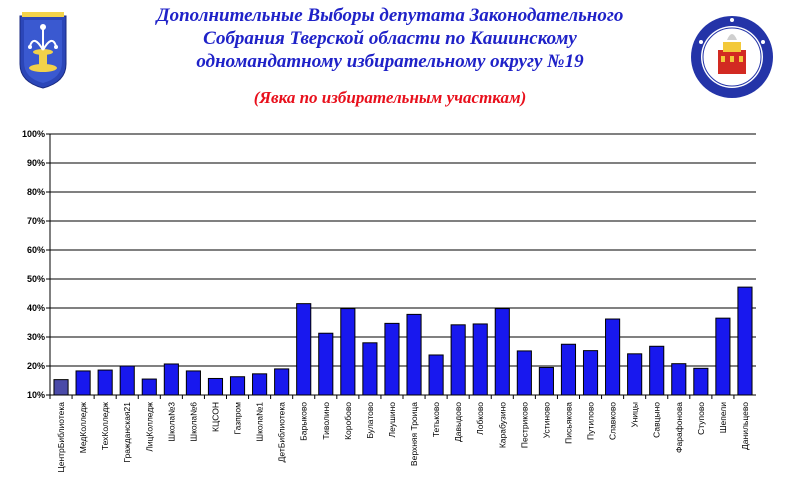 This screenshot has height=488, width=794. Describe the element at coordinates (36, 308) in the screenshot. I see `y-tick-label: 40%` at that location.